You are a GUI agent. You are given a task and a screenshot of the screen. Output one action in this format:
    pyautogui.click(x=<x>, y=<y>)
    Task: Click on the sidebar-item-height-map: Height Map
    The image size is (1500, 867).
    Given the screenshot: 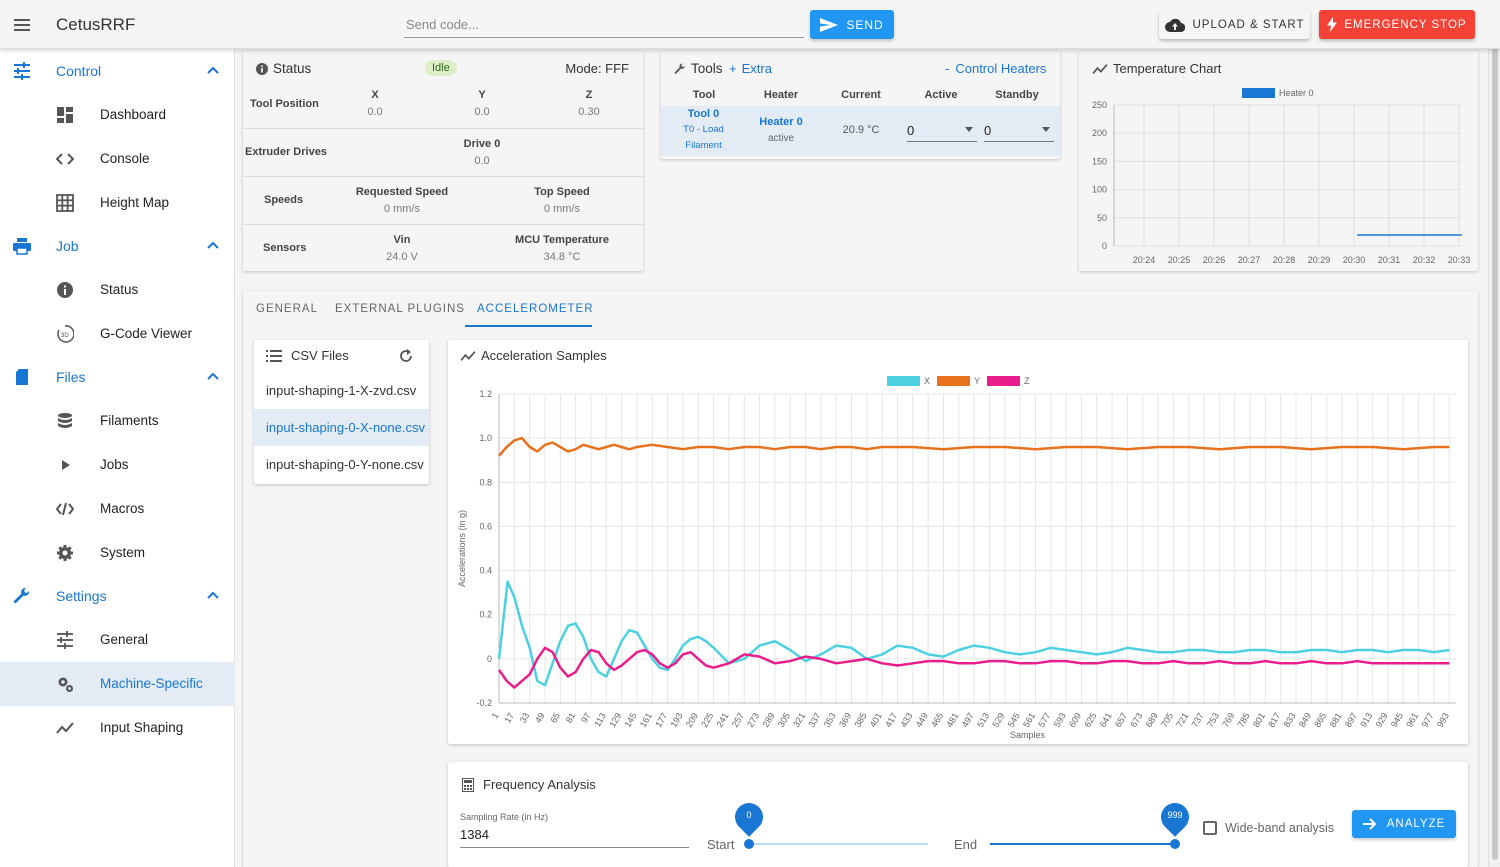 What is the action you would take?
    pyautogui.click(x=117, y=203)
    